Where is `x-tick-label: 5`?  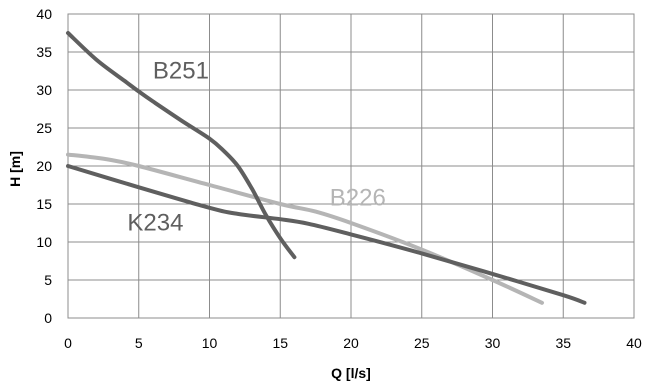
x-tick-label: 5 is located at coordinates (139, 343).